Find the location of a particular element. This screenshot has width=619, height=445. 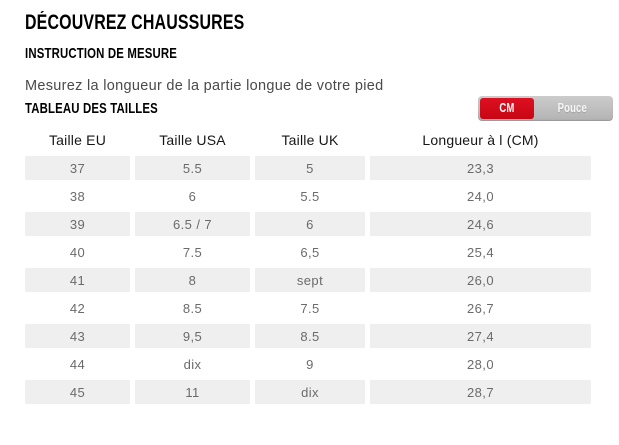

table-cell: 9 is located at coordinates (310, 364).